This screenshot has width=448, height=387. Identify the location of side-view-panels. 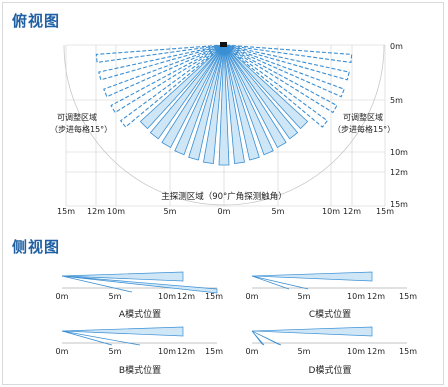
(234, 308).